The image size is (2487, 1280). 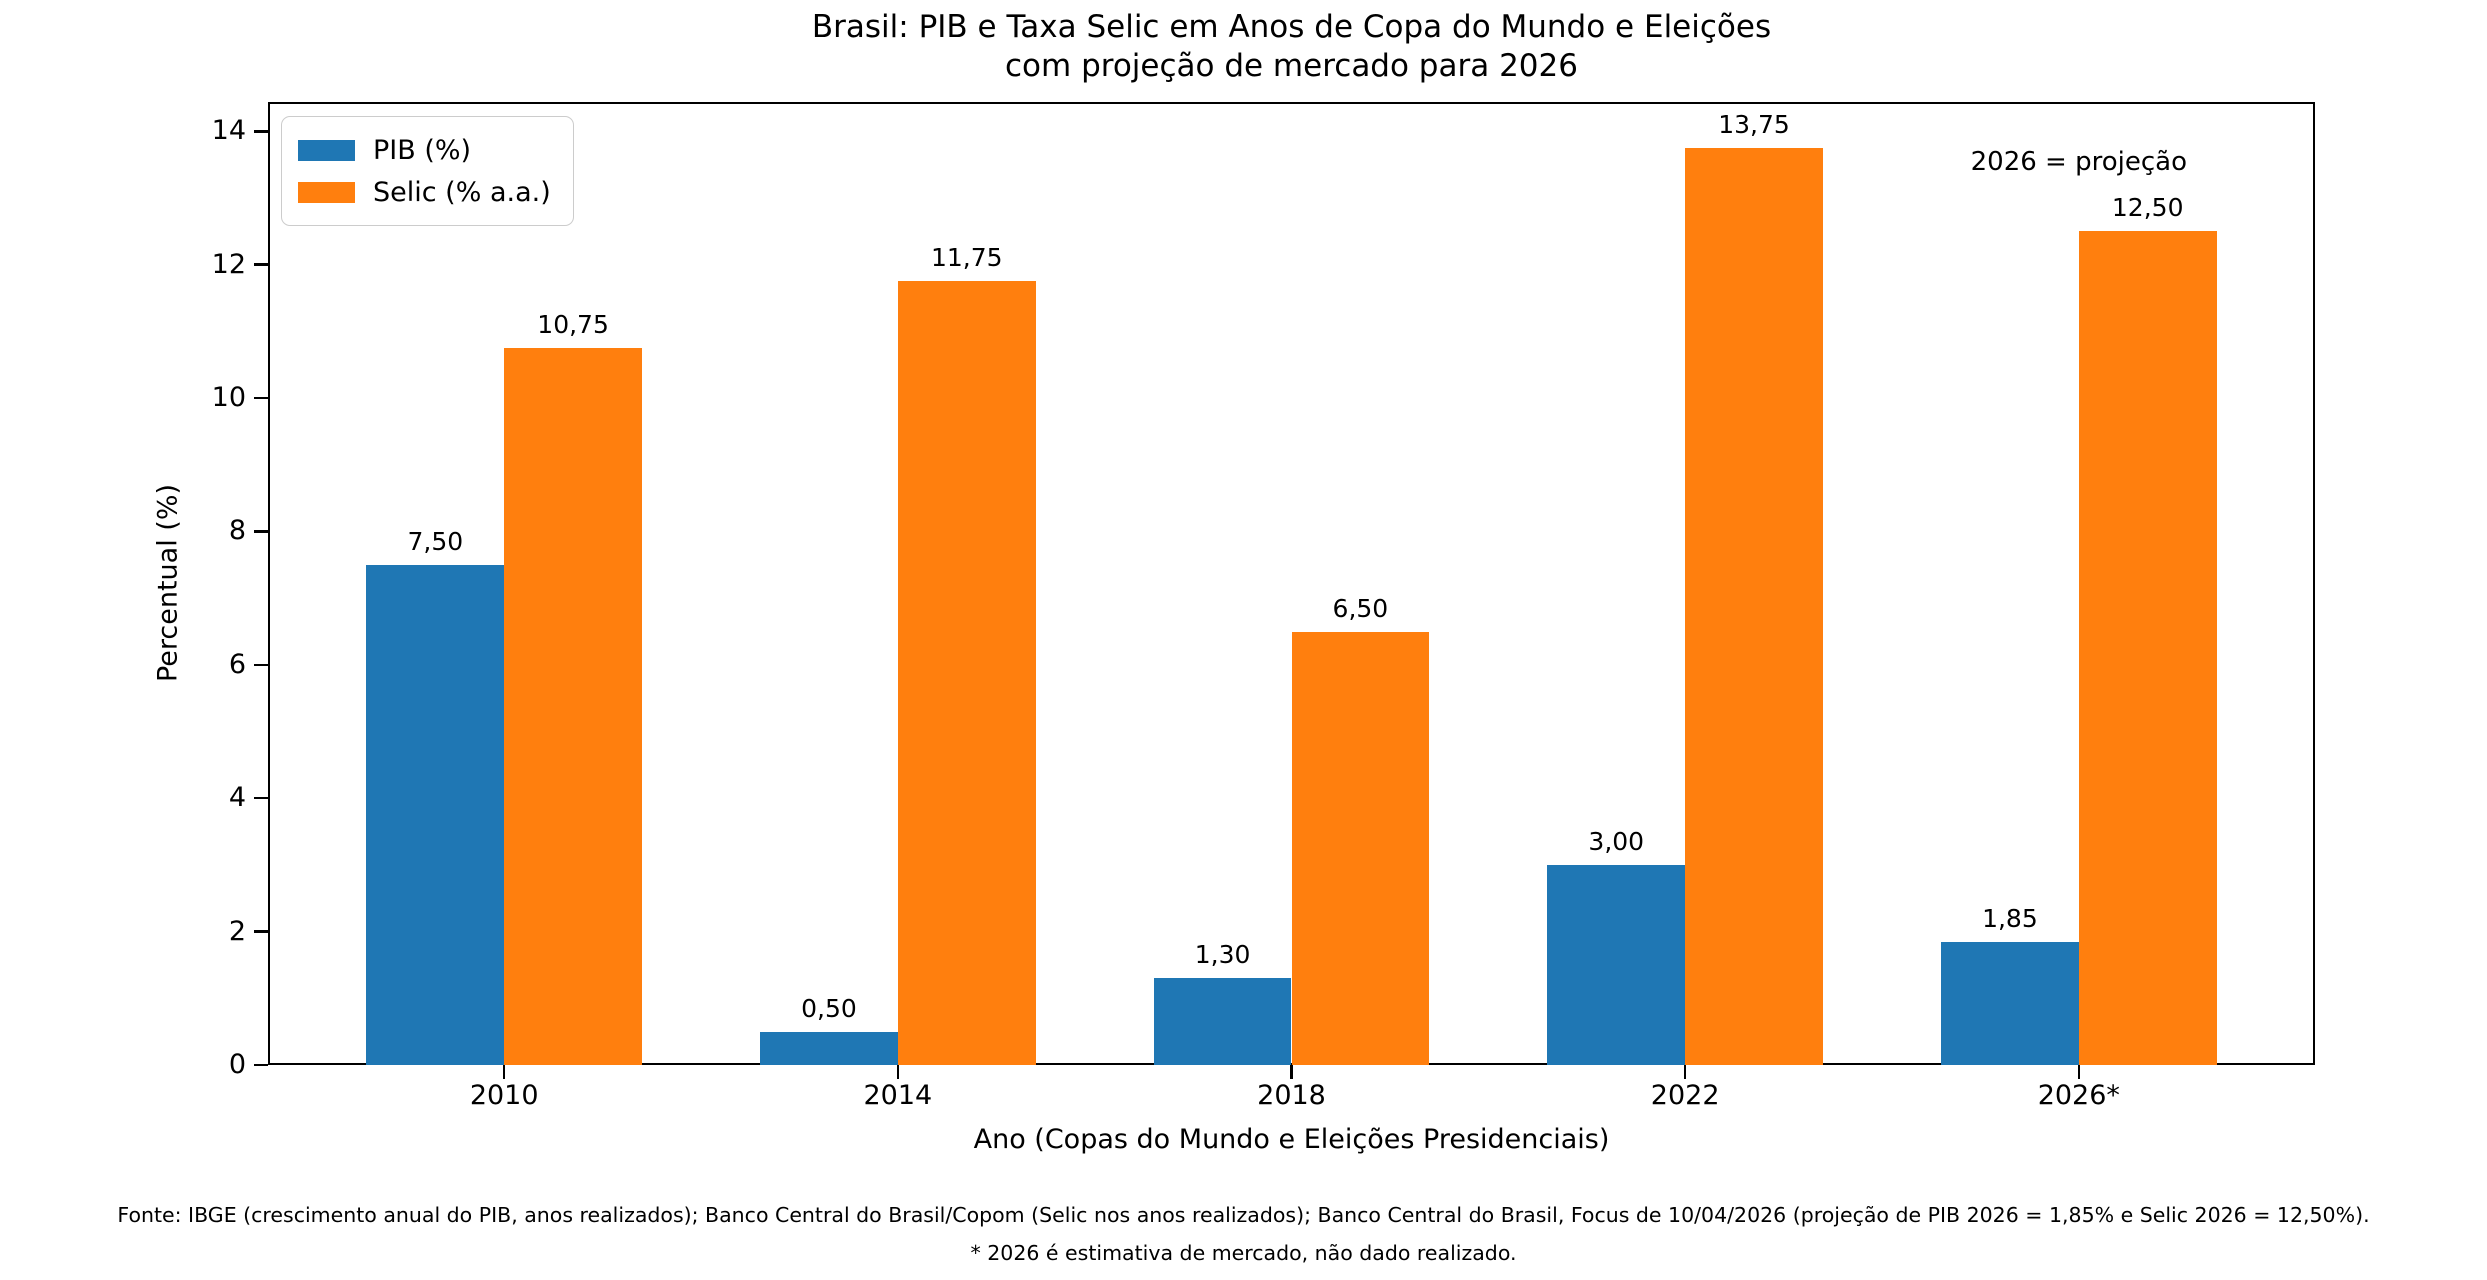 What do you see at coordinates (1685, 1095) in the screenshot?
I see `x-tick-label-2022: 2022` at bounding box center [1685, 1095].